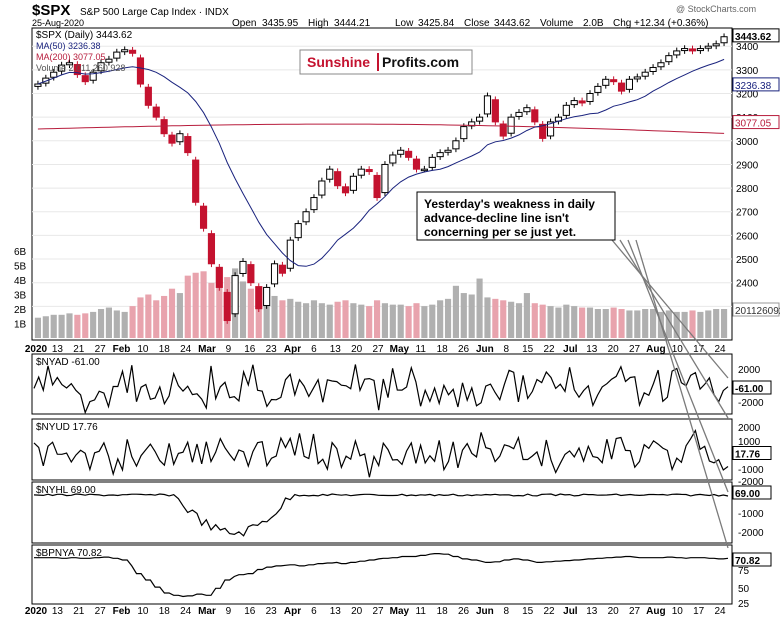  What do you see at coordinates (747, 284) in the screenshot?
I see `price-axis-label: 2400` at bounding box center [747, 284].